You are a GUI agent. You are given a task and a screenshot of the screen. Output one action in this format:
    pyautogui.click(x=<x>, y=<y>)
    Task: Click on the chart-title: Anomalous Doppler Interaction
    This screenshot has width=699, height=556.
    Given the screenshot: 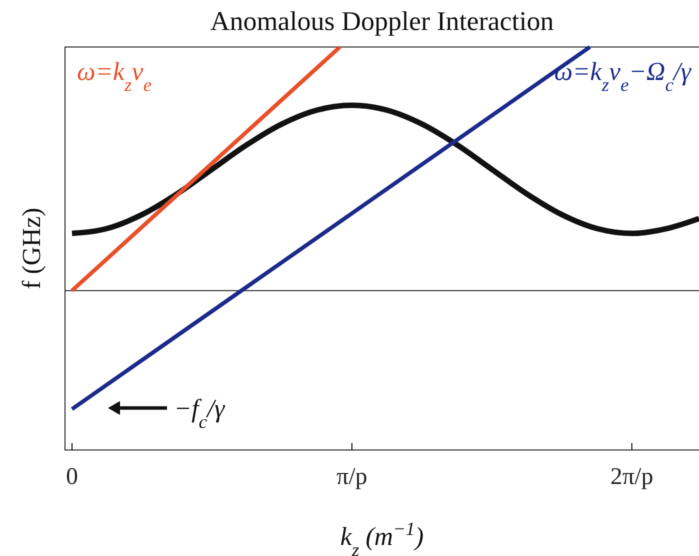 What is the action you would take?
    pyautogui.click(x=382, y=21)
    